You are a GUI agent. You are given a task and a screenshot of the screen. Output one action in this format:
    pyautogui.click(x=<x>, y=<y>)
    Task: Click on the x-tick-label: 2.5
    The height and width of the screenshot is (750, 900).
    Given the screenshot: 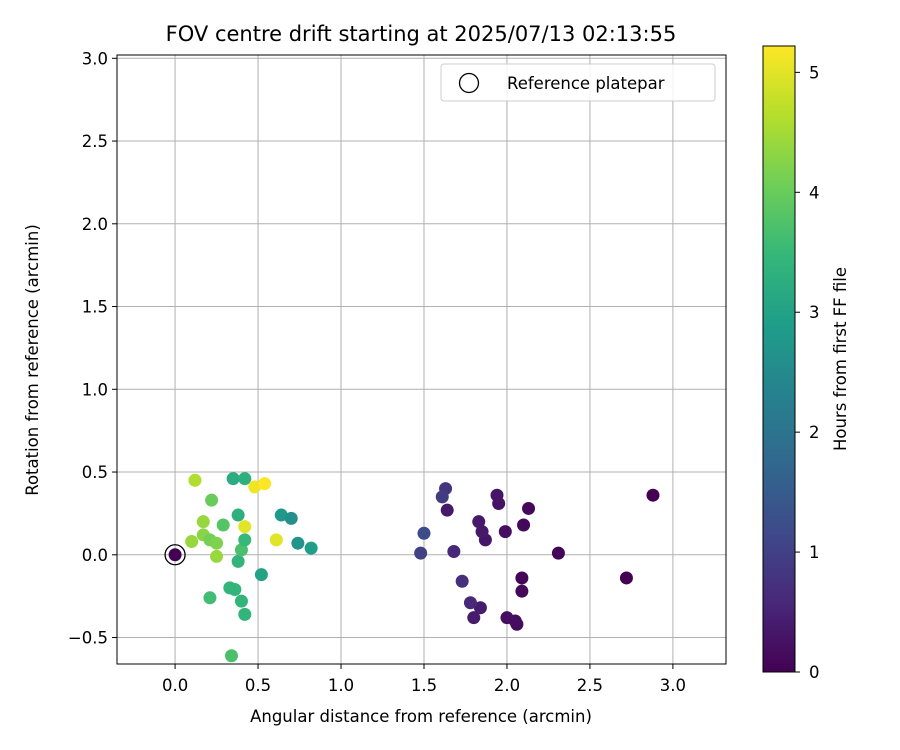 What is the action you would take?
    pyautogui.click(x=590, y=685)
    